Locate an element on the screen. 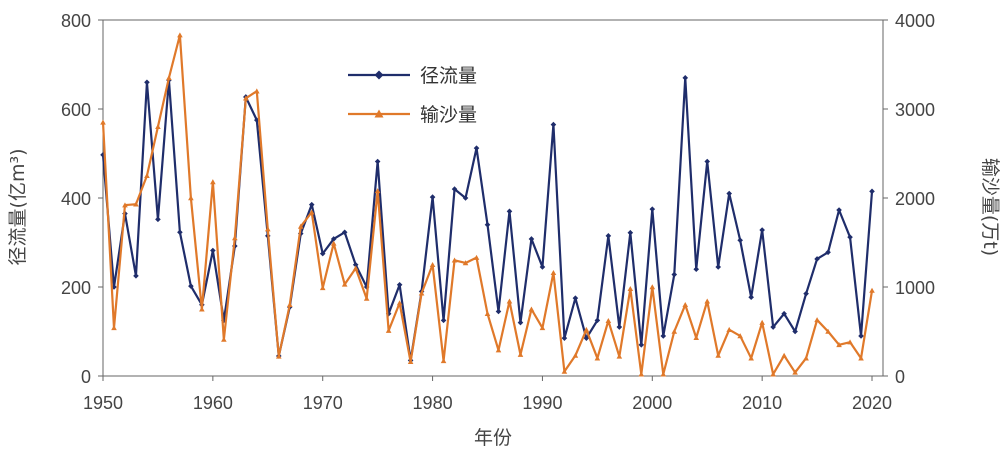 The width and height of the screenshot is (1004, 457). x-tick-label: 1980 is located at coordinates (433, 403).